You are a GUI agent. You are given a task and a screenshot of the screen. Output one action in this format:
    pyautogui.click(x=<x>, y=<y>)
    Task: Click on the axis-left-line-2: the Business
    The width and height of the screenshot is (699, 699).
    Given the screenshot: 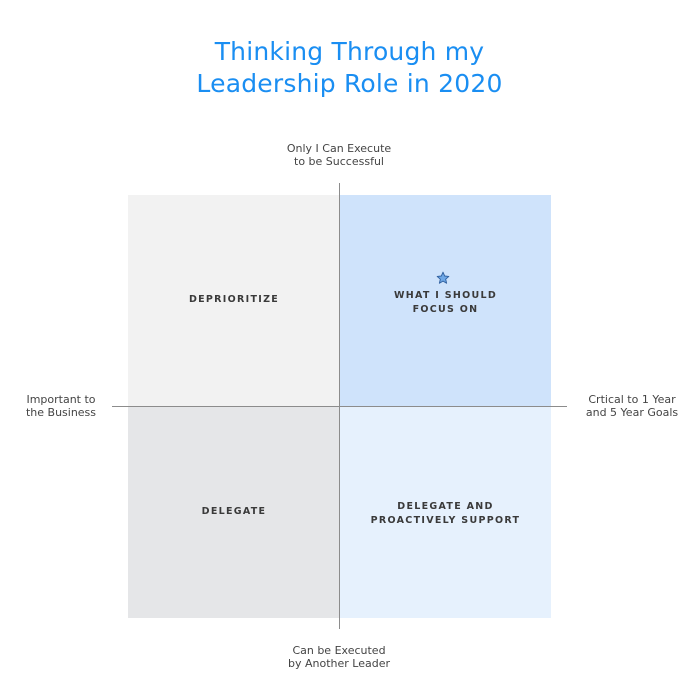 What is the action you would take?
    pyautogui.click(x=61, y=412)
    